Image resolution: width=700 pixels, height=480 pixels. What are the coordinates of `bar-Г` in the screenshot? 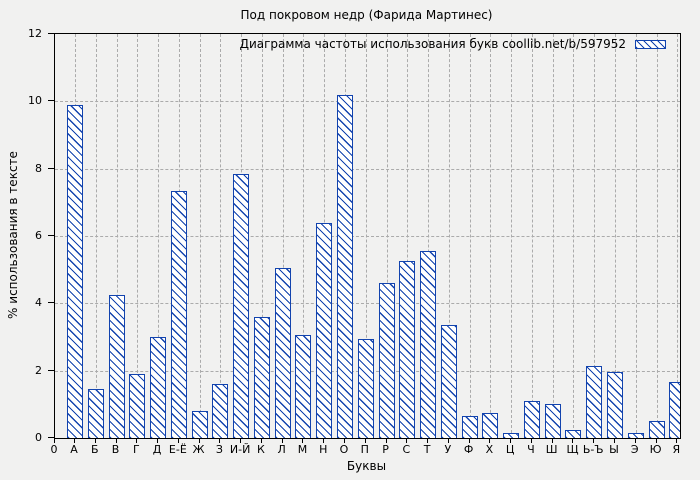 It's located at (137, 406).